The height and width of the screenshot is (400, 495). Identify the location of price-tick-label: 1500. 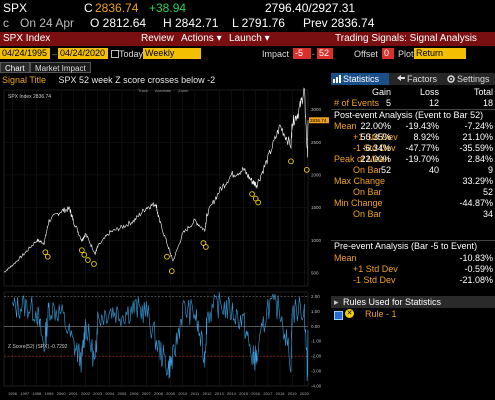
(316, 207).